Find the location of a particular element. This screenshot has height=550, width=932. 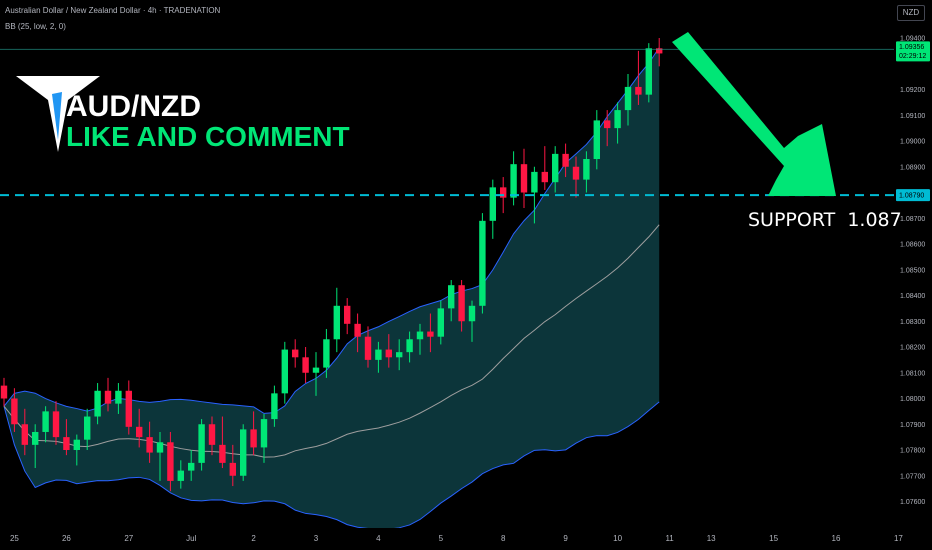

price-tick-label: 1.08400 is located at coordinates (912, 296).